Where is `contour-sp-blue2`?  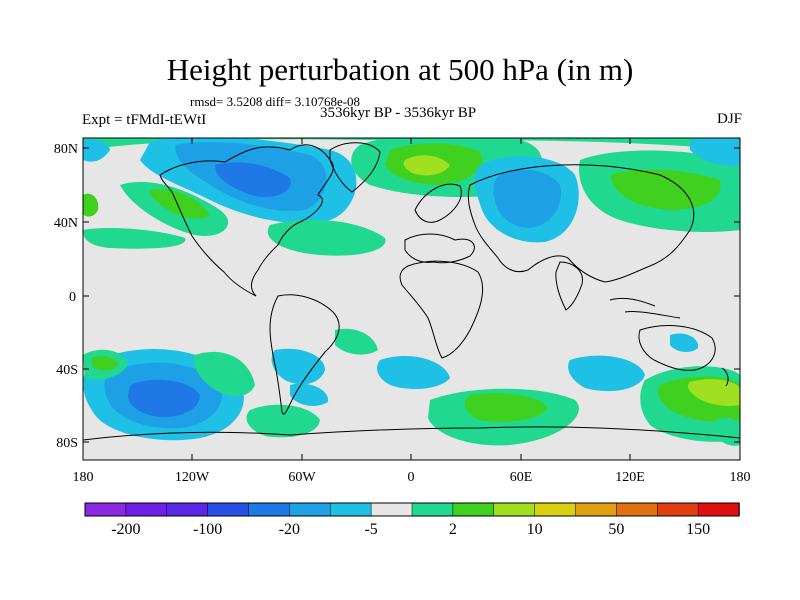 contour-sp-blue2 is located at coordinates (164, 398).